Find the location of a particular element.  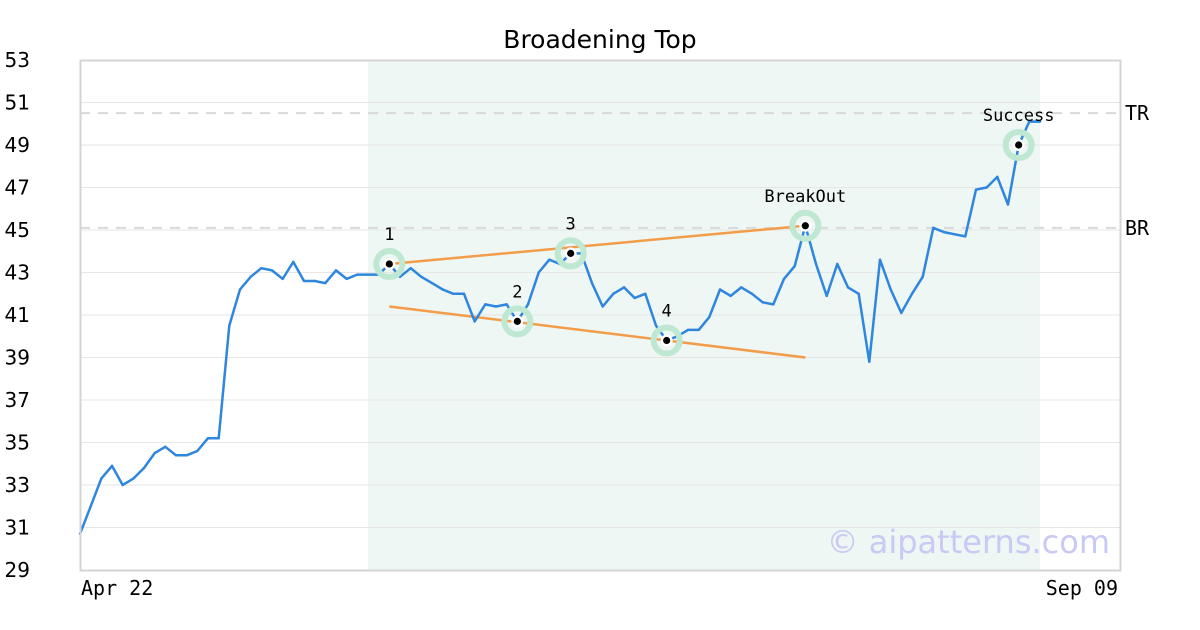

y-axis-ticks: 29 31 33 35 37 39 41 43 45 47 49 51 53 is located at coordinates (17, 315).